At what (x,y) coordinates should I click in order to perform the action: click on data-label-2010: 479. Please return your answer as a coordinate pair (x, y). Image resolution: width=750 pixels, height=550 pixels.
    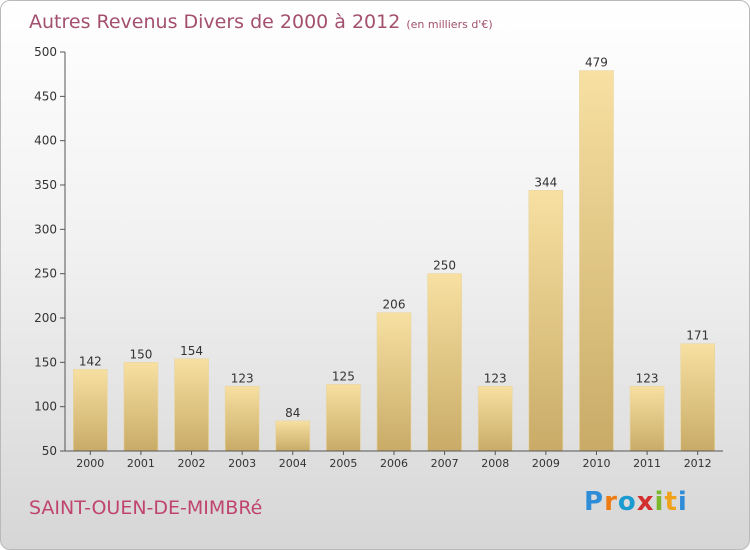
    Looking at the image, I should click on (596, 63).